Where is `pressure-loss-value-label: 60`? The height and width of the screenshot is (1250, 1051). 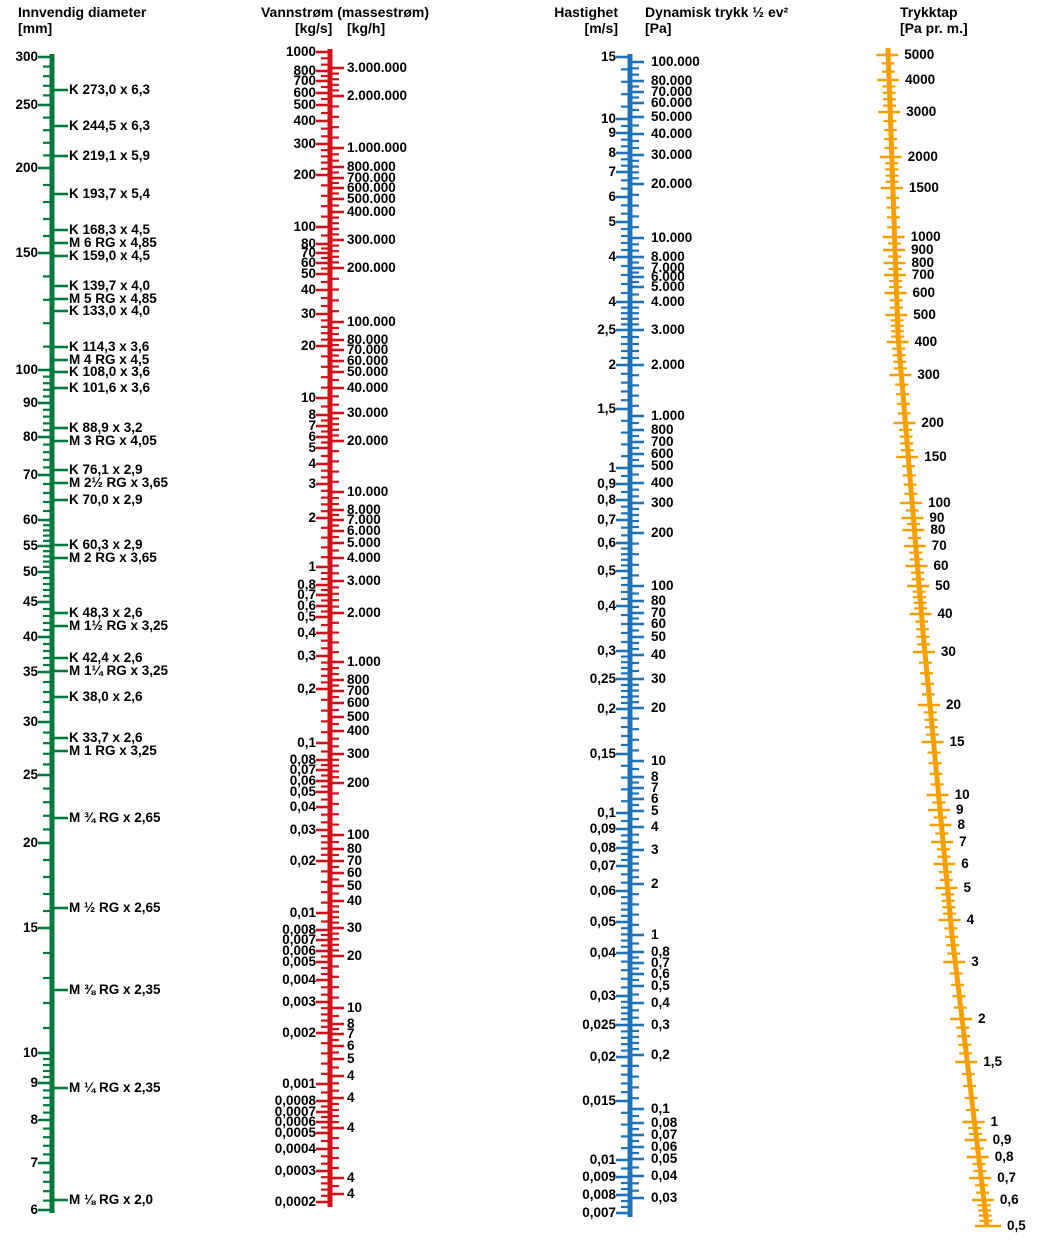 pressure-loss-value-label: 60 is located at coordinates (941, 565).